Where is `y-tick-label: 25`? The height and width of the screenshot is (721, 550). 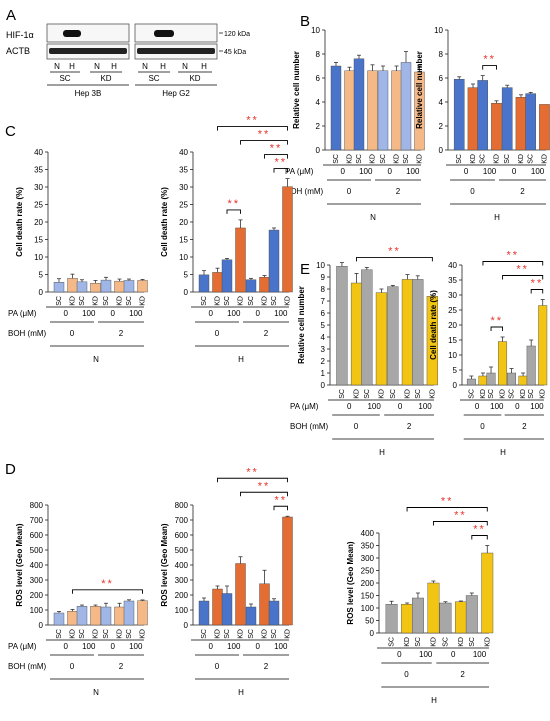
y-tick-label: 25 is located at coordinates (38, 205).